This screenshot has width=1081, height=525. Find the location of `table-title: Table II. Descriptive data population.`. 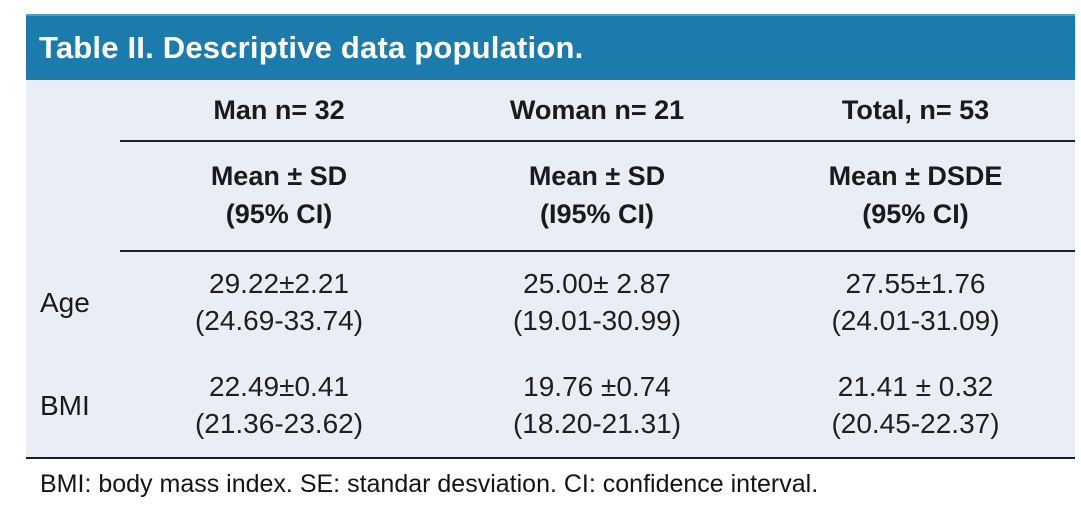

table-title: Table II. Descriptive data population. is located at coordinates (311, 47).